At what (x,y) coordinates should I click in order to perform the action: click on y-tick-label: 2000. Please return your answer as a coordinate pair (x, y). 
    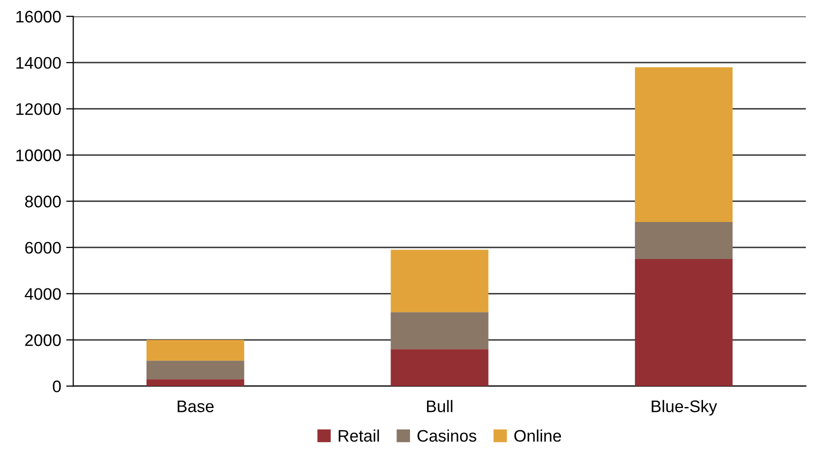
    Looking at the image, I should click on (43, 340).